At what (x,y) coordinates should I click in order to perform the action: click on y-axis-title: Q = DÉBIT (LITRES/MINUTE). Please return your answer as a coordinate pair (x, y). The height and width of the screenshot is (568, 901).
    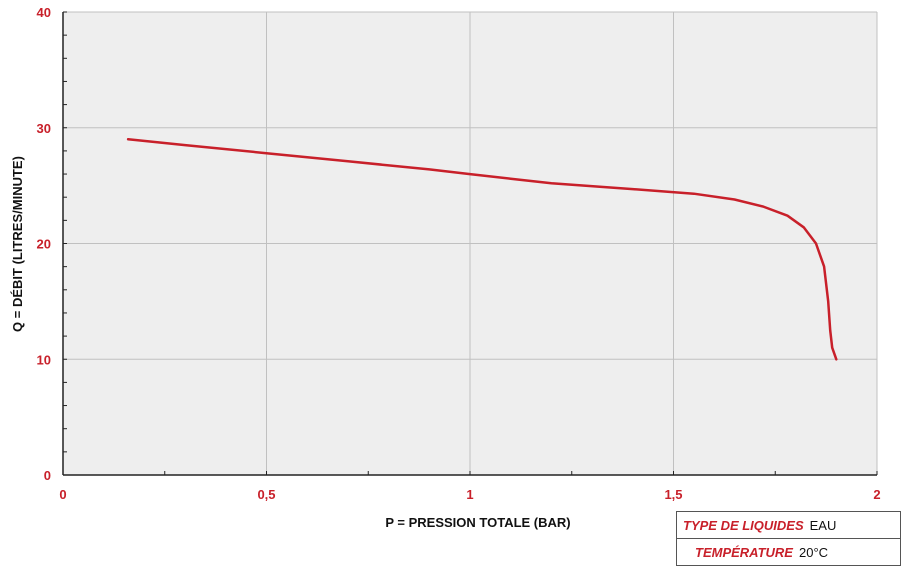
    Looking at the image, I should click on (17, 244).